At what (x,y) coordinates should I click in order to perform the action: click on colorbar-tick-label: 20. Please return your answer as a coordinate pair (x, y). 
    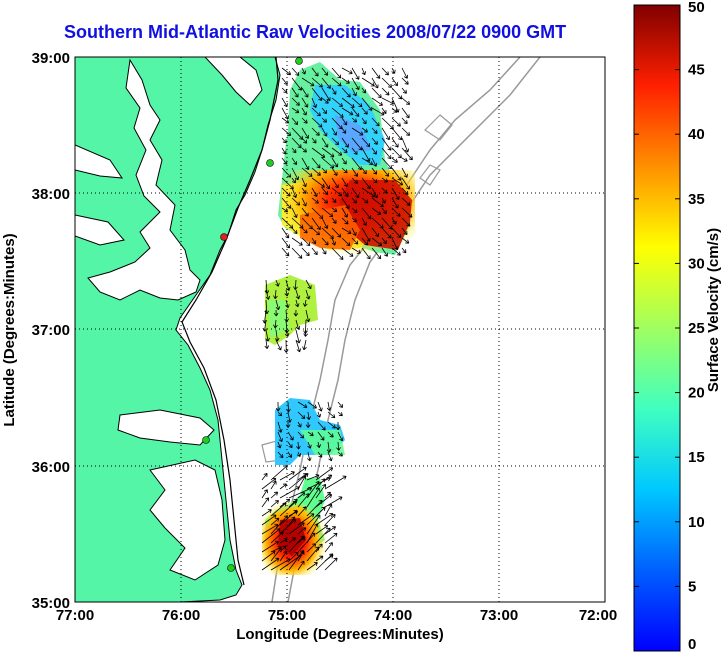
    Looking at the image, I should click on (696, 393).